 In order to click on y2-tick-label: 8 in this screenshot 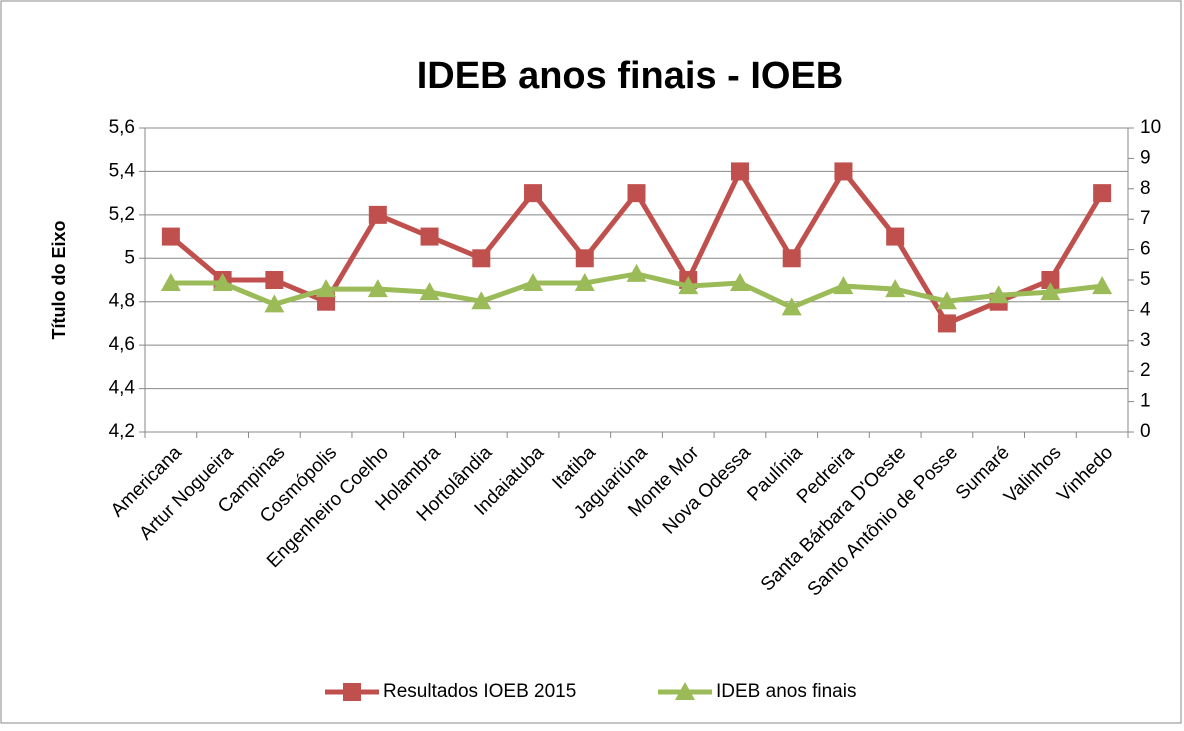, I will do `click(1145, 188)`.